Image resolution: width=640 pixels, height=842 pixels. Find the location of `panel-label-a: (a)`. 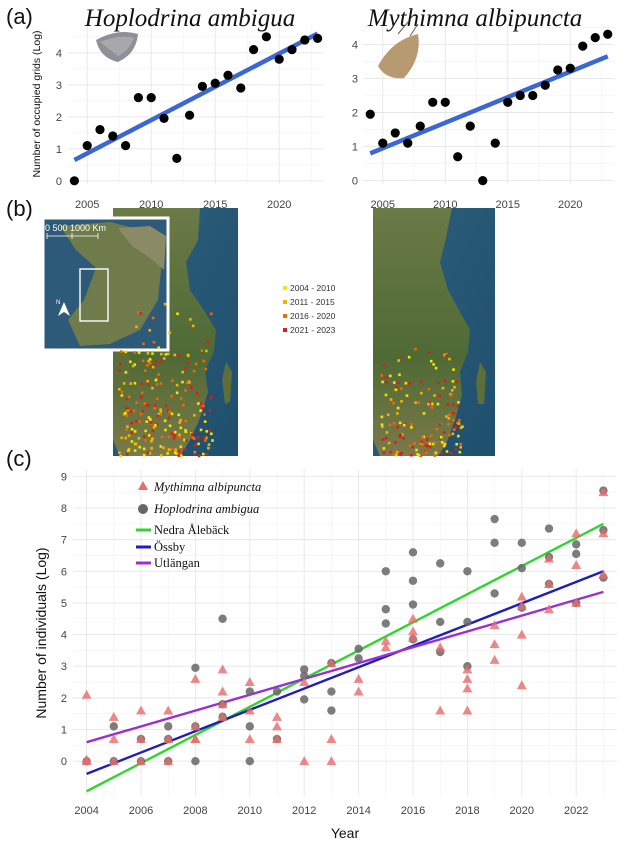

panel-label-a: (a) is located at coordinates (19, 16).